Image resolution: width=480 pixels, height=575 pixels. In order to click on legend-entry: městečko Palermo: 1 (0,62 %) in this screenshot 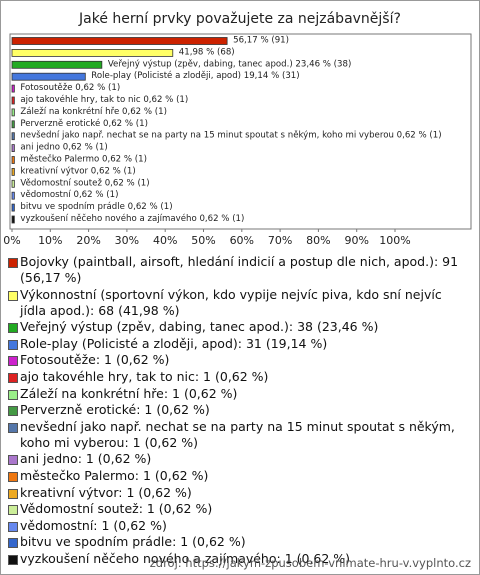, I will do `click(238, 476)`.